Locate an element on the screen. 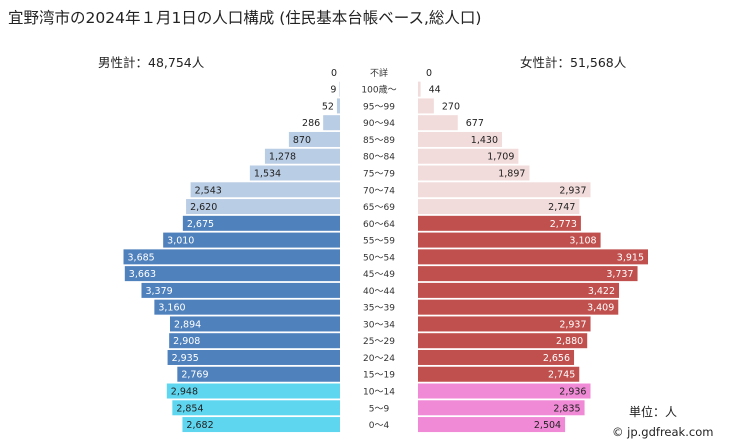 This screenshot has height=445, width=729. female-value-label: 1,430 is located at coordinates (484, 140).